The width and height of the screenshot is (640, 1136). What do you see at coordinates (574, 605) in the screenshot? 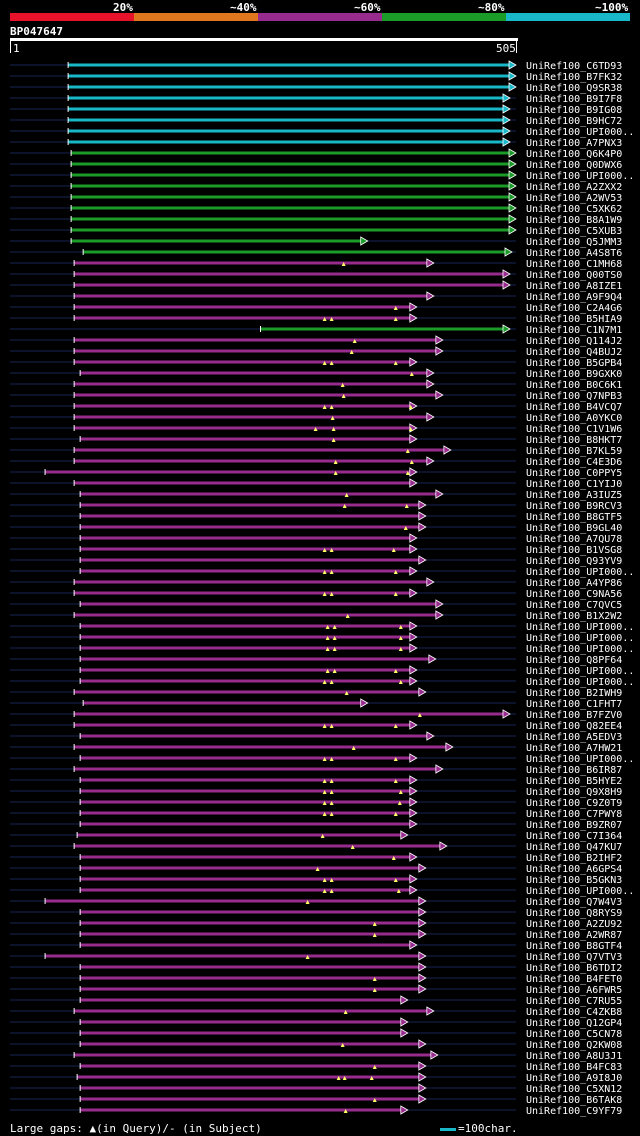
I see `hit-label: UniRef100_C7QVC5` at bounding box center [574, 605].